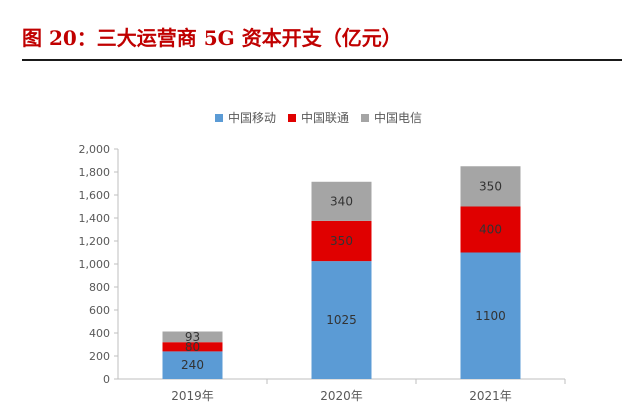 The height and width of the screenshot is (420, 637). I want to click on x-tick-label: 2021年, so click(490, 396).